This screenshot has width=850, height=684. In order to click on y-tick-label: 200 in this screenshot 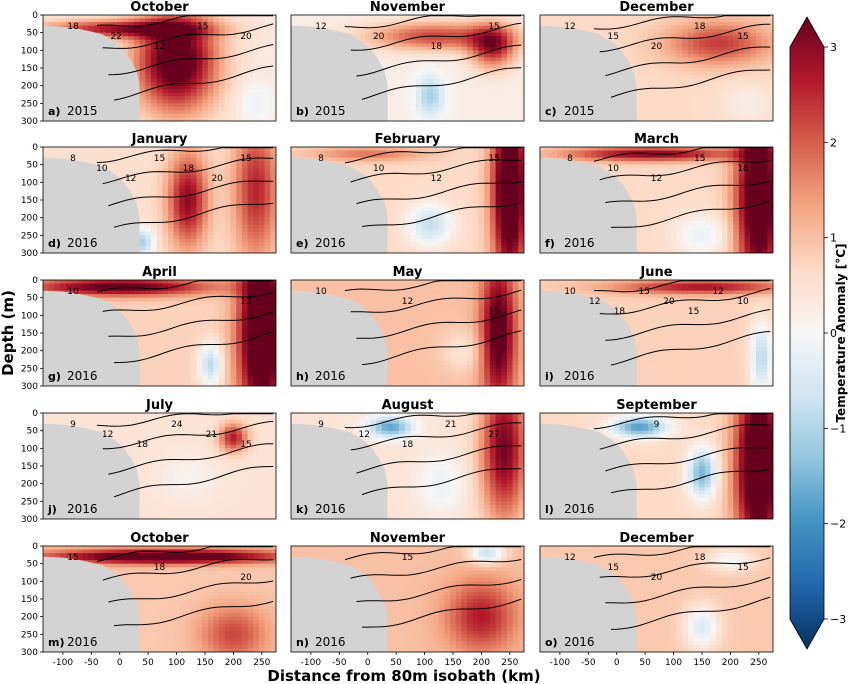, I will do `click(29, 87)`.